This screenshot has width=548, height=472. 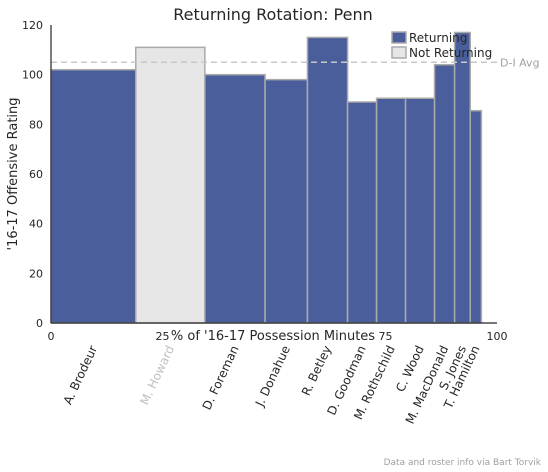 What do you see at coordinates (497, 336) in the screenshot?
I see `x-tick-label-3: 100` at bounding box center [497, 336].